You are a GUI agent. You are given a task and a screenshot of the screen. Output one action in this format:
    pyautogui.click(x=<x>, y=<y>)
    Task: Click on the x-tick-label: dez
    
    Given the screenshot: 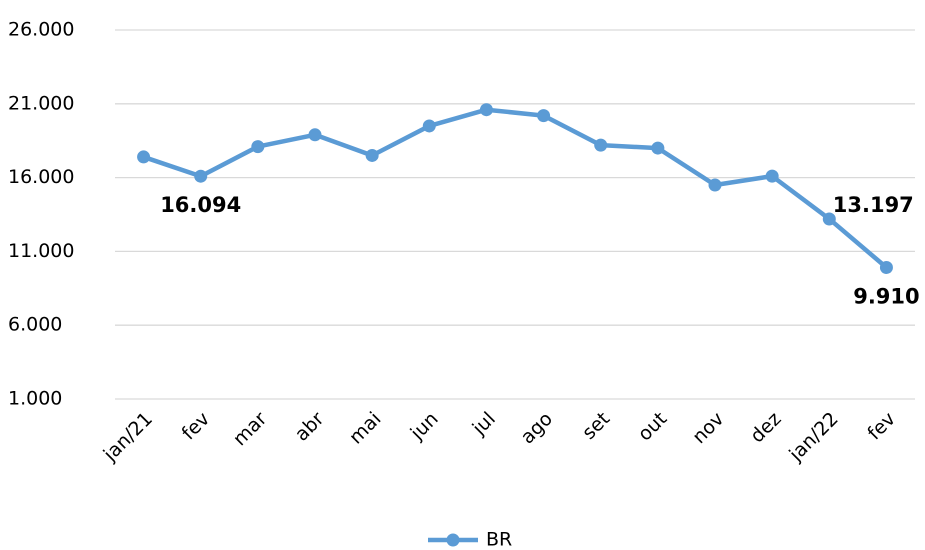 What is the action you would take?
    pyautogui.click(x=765, y=427)
    